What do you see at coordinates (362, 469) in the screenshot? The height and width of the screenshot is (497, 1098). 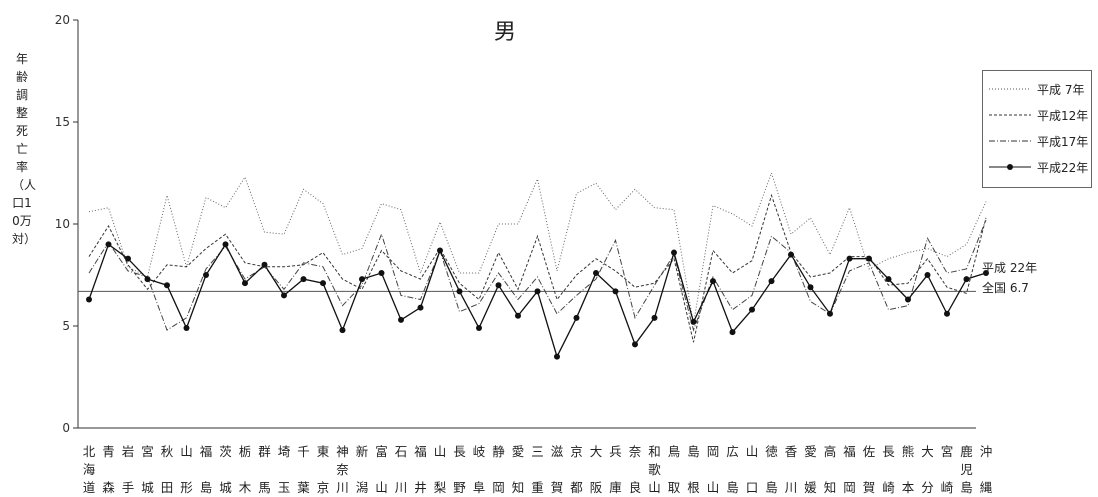 I see `x-tick-label: 新潟` at bounding box center [362, 469].